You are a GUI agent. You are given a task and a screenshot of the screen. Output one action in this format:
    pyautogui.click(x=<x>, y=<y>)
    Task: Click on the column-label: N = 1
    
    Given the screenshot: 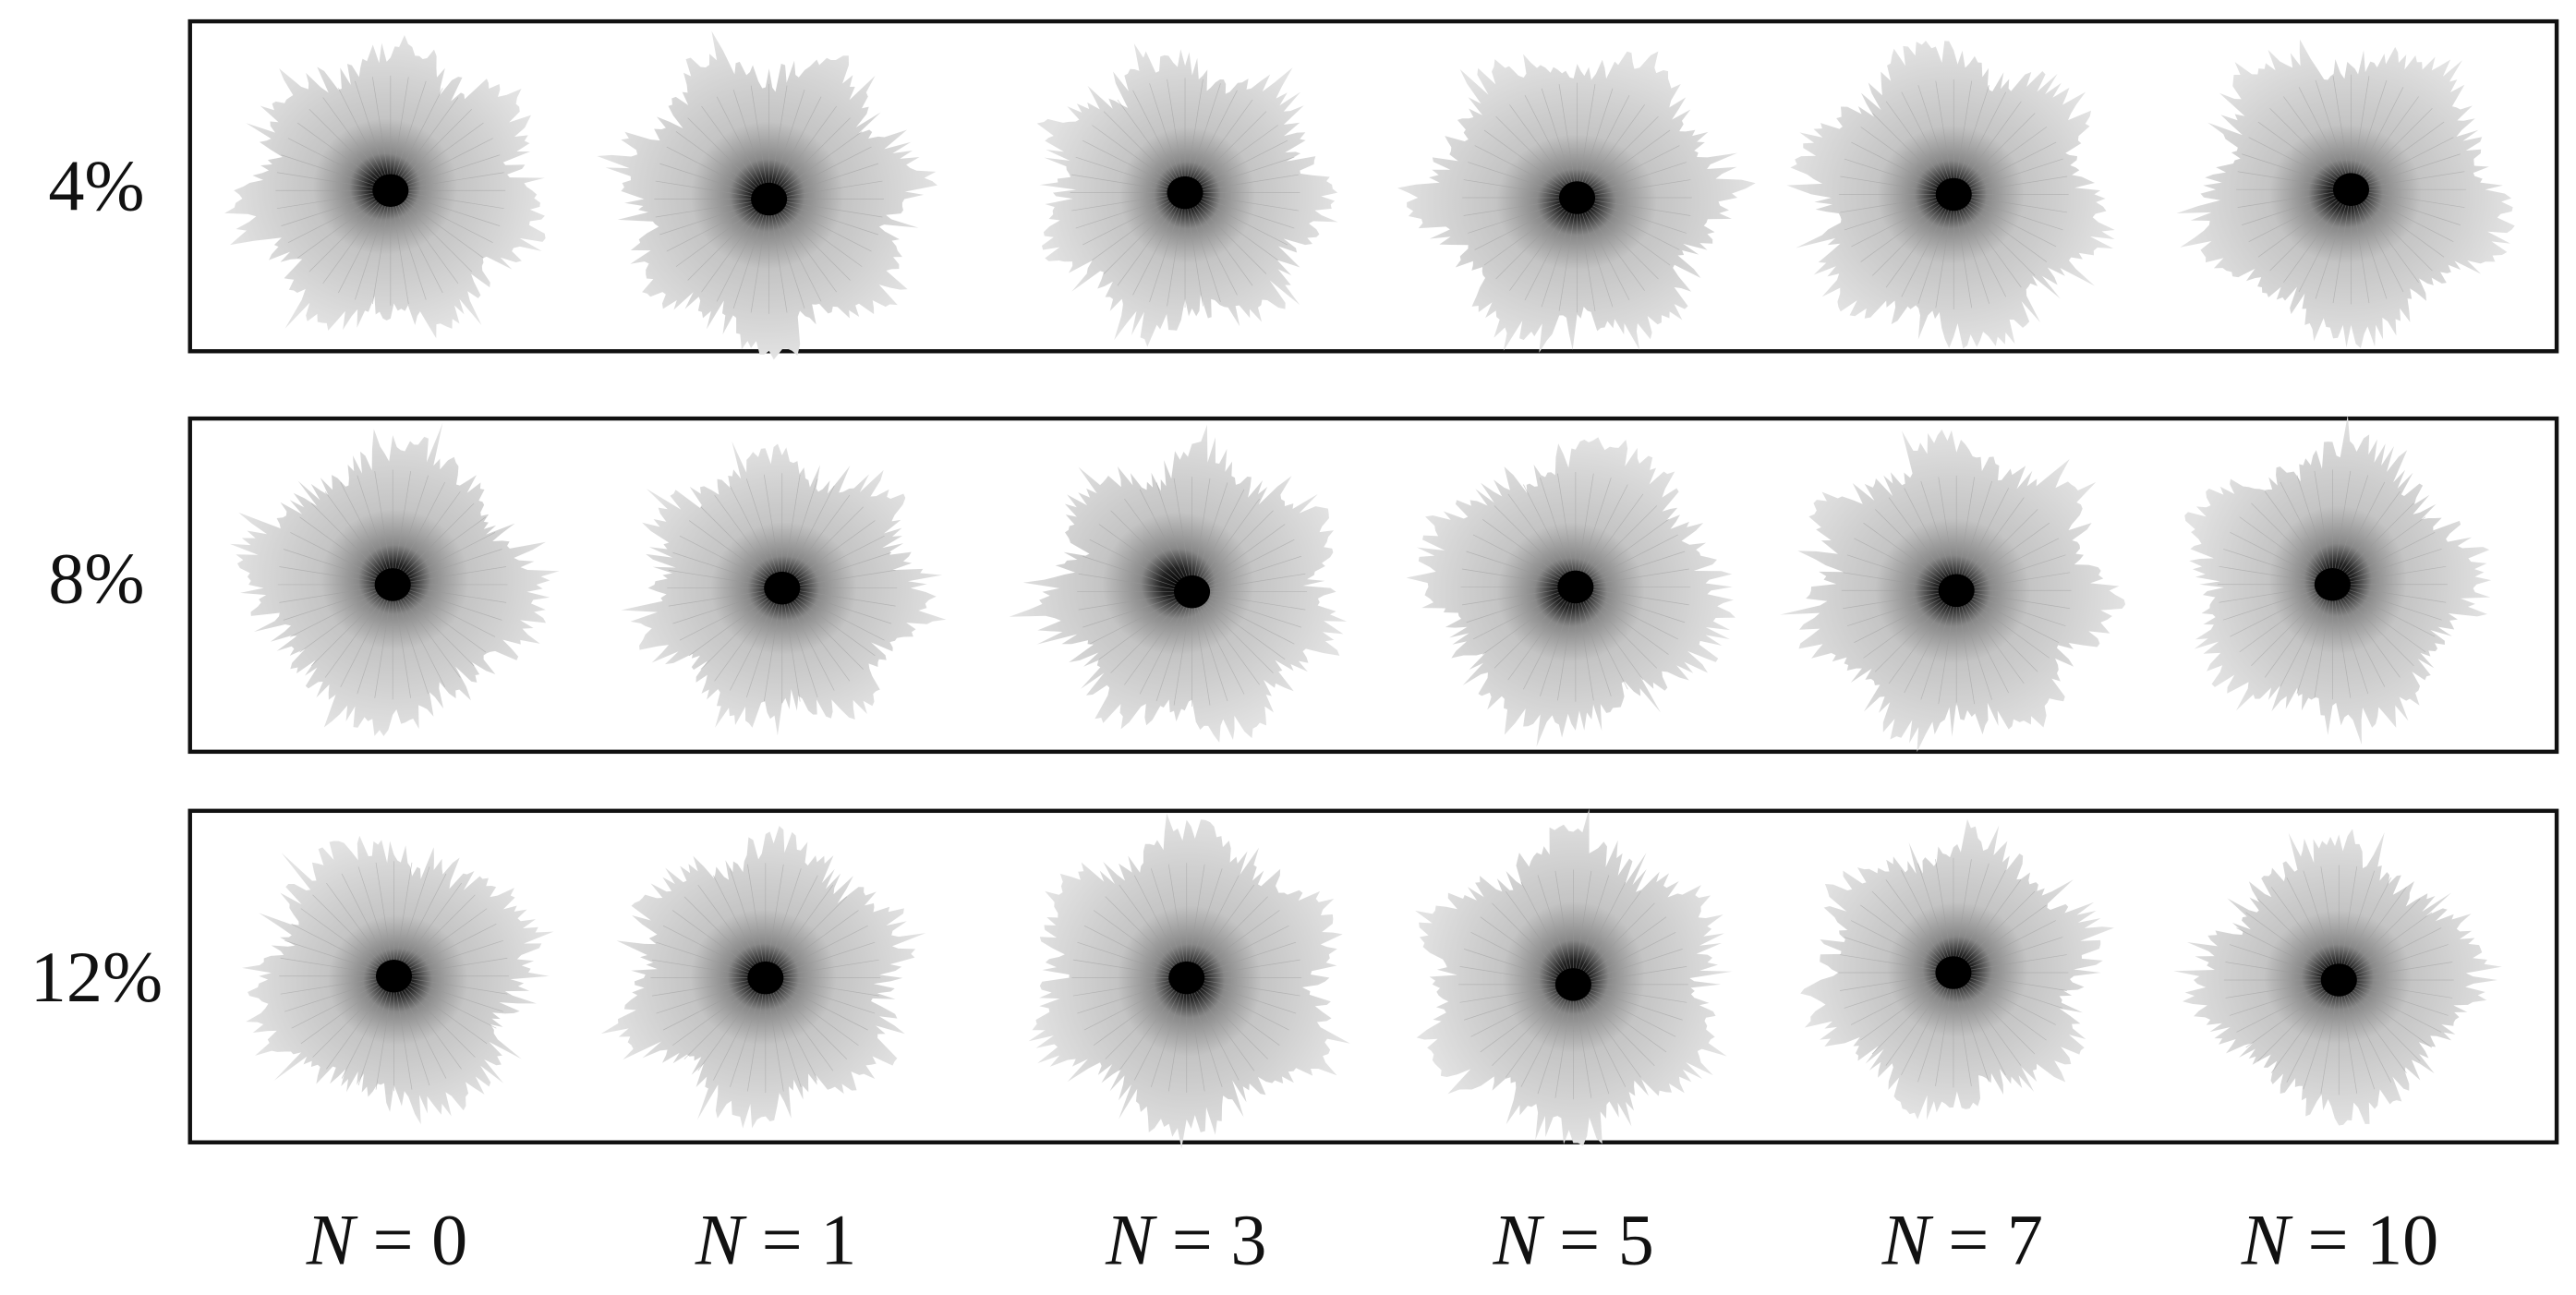 What is the action you would take?
    pyautogui.click(x=775, y=1239)
    